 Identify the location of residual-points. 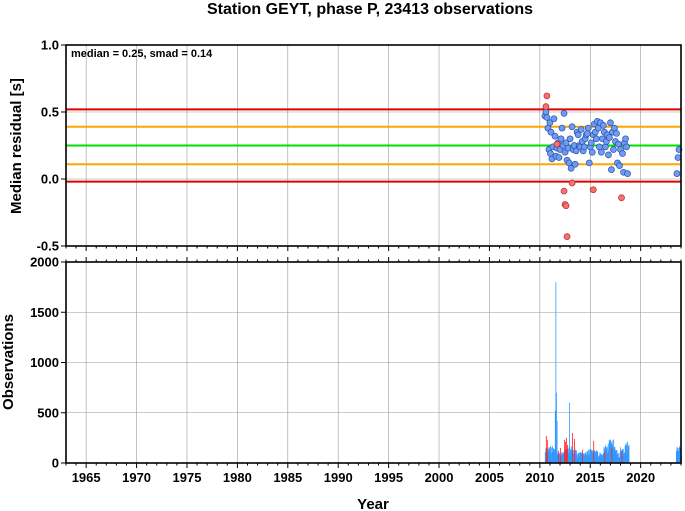
(612, 166).